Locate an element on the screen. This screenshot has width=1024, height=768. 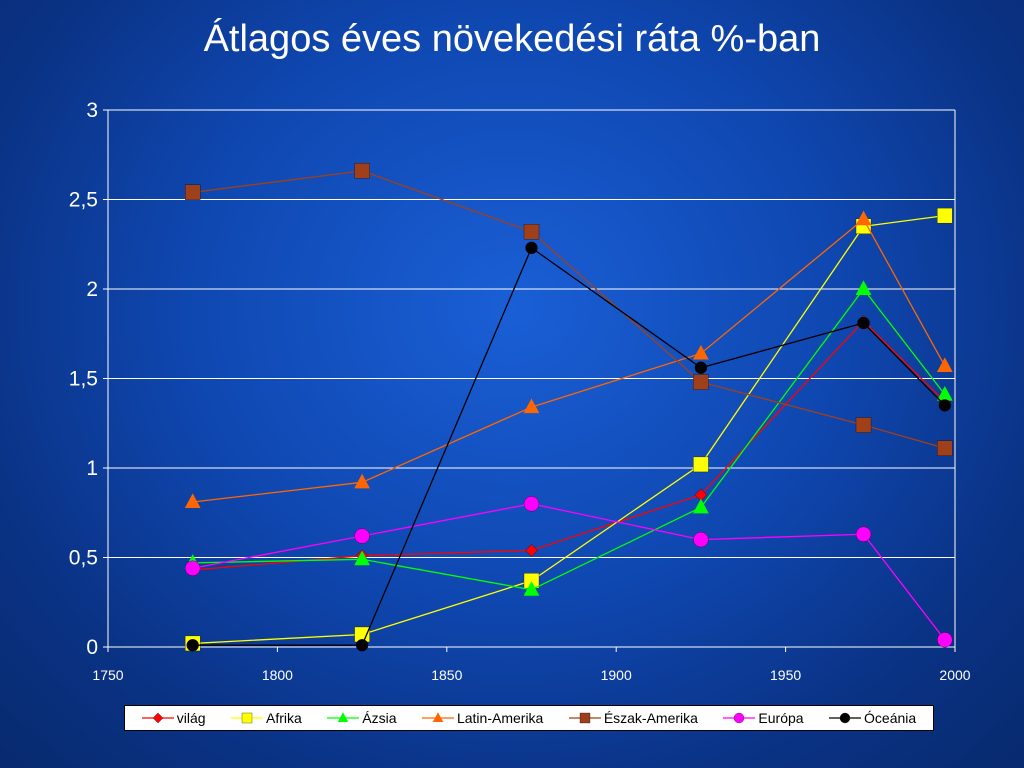
series-line is located at coordinates (569, 572).